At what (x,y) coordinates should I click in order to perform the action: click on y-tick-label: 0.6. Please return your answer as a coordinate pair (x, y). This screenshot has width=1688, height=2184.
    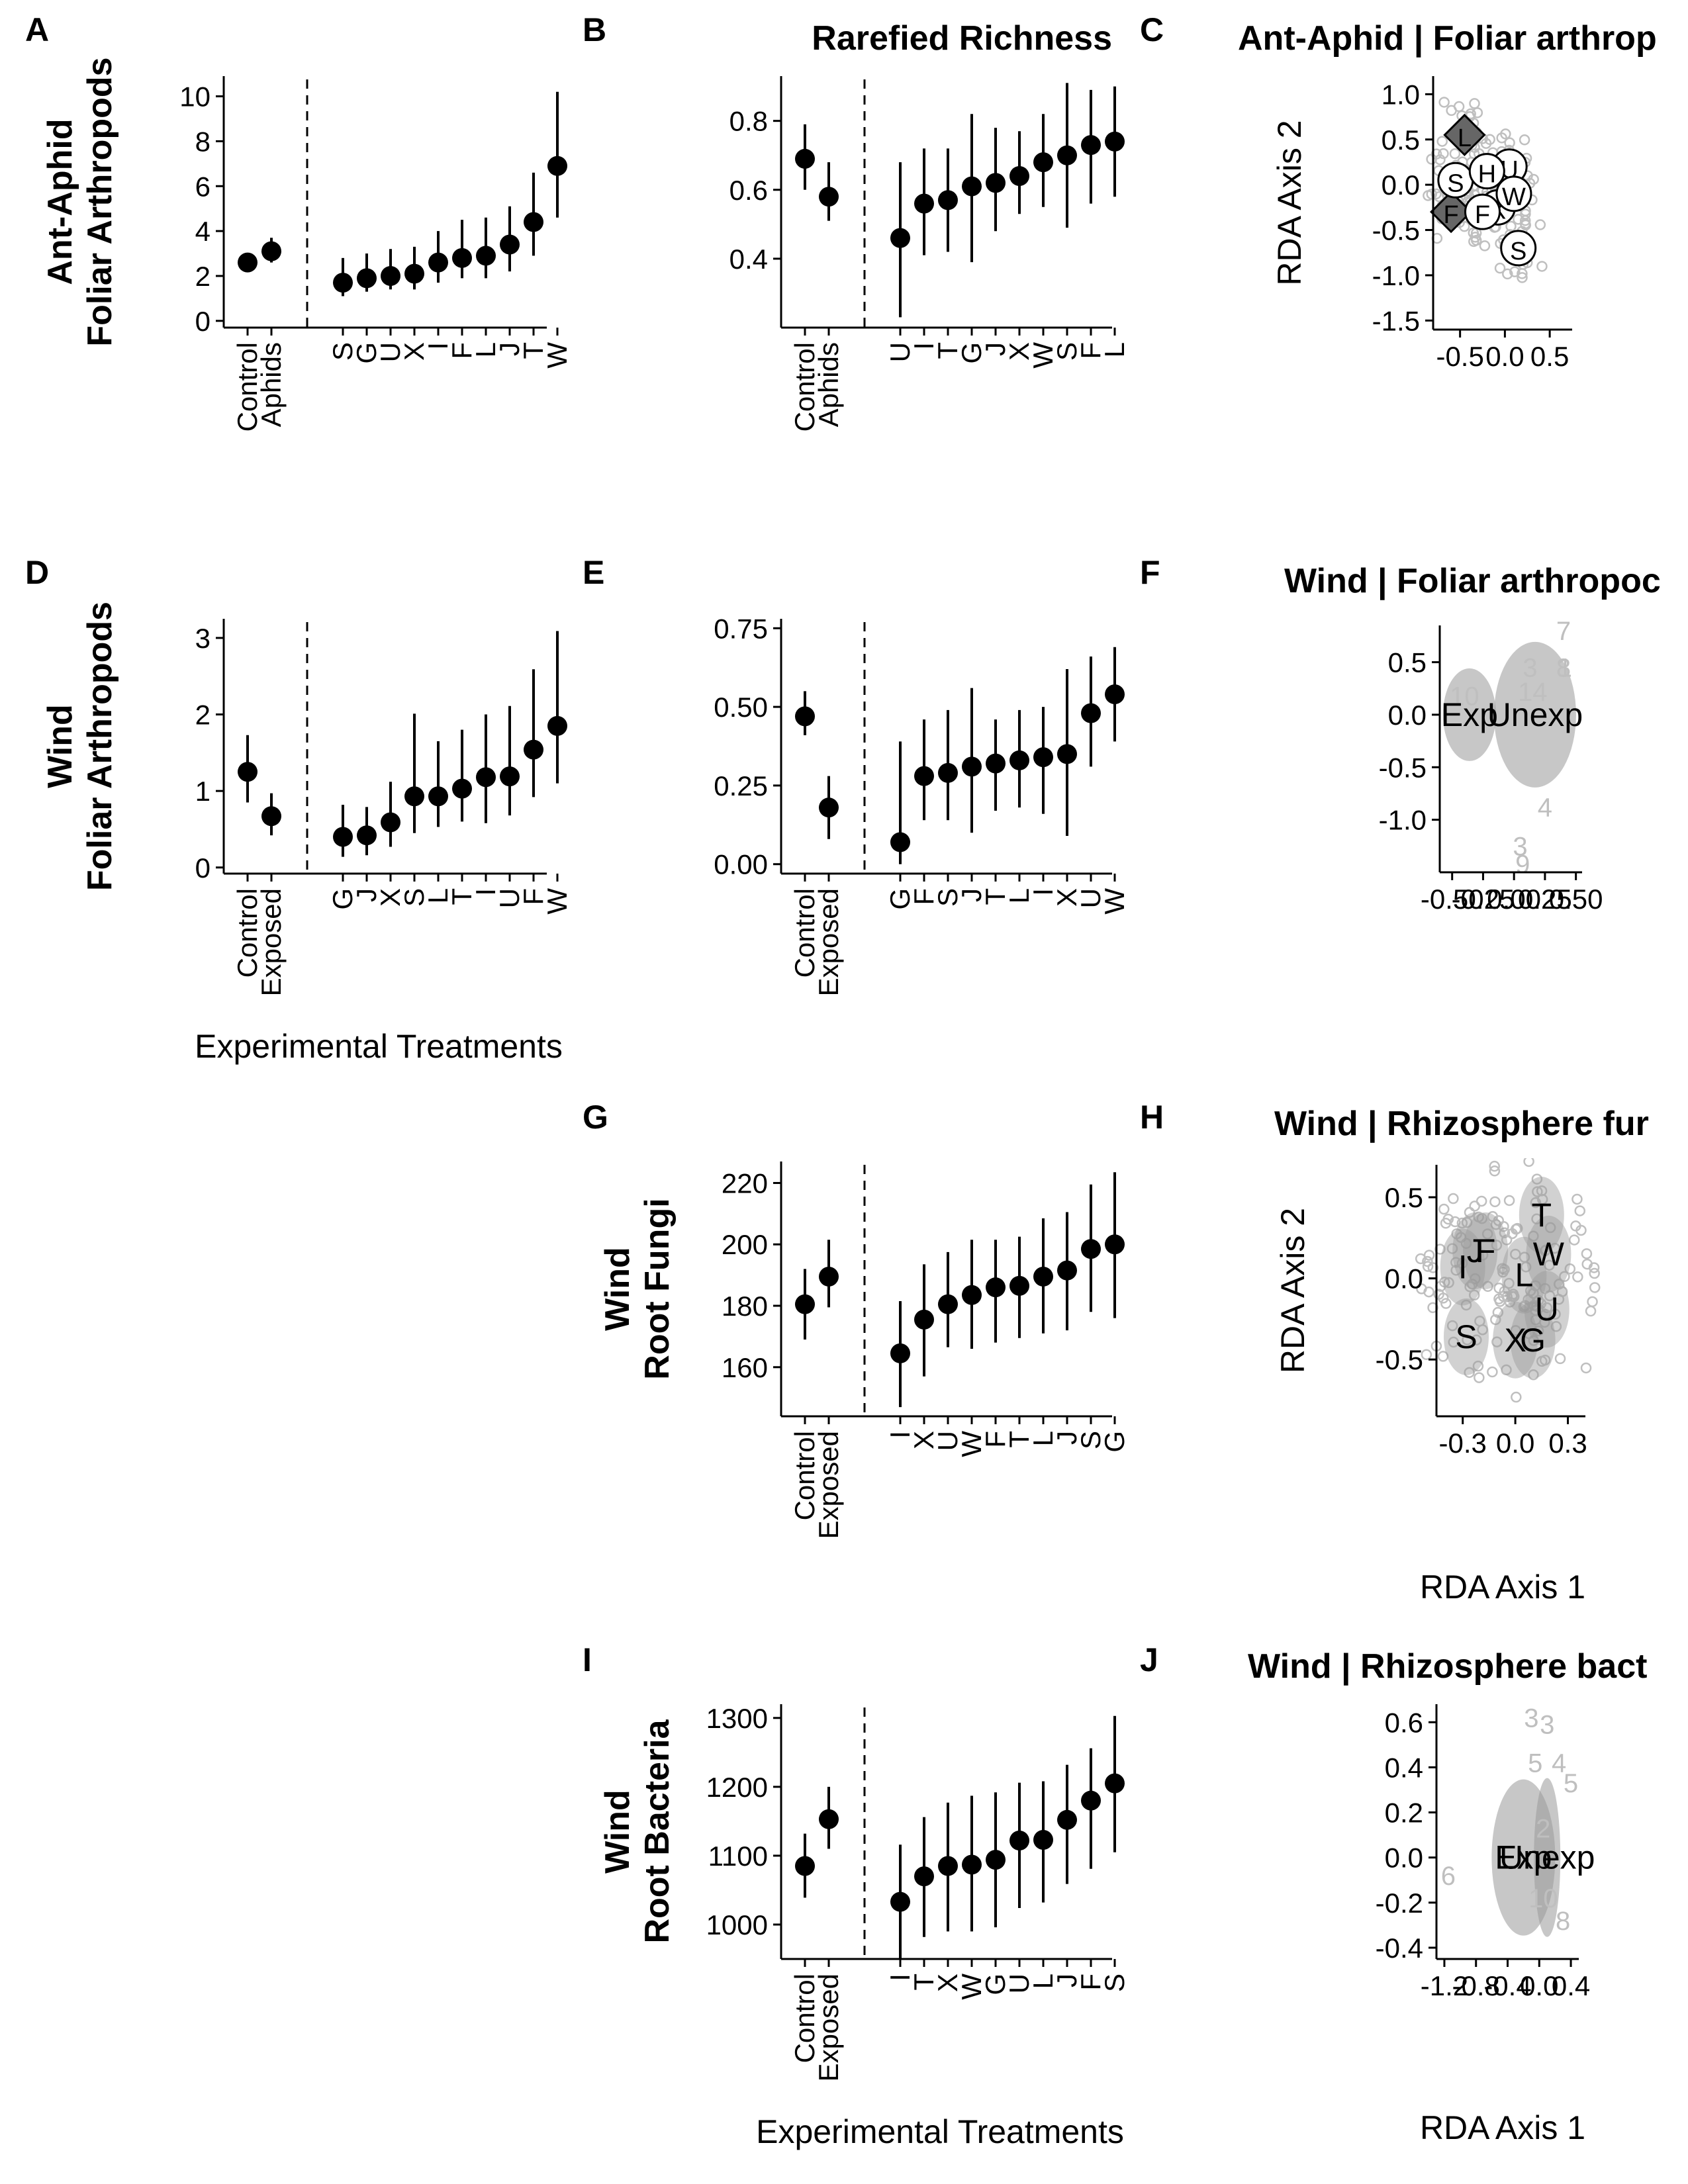
    Looking at the image, I should click on (748, 191).